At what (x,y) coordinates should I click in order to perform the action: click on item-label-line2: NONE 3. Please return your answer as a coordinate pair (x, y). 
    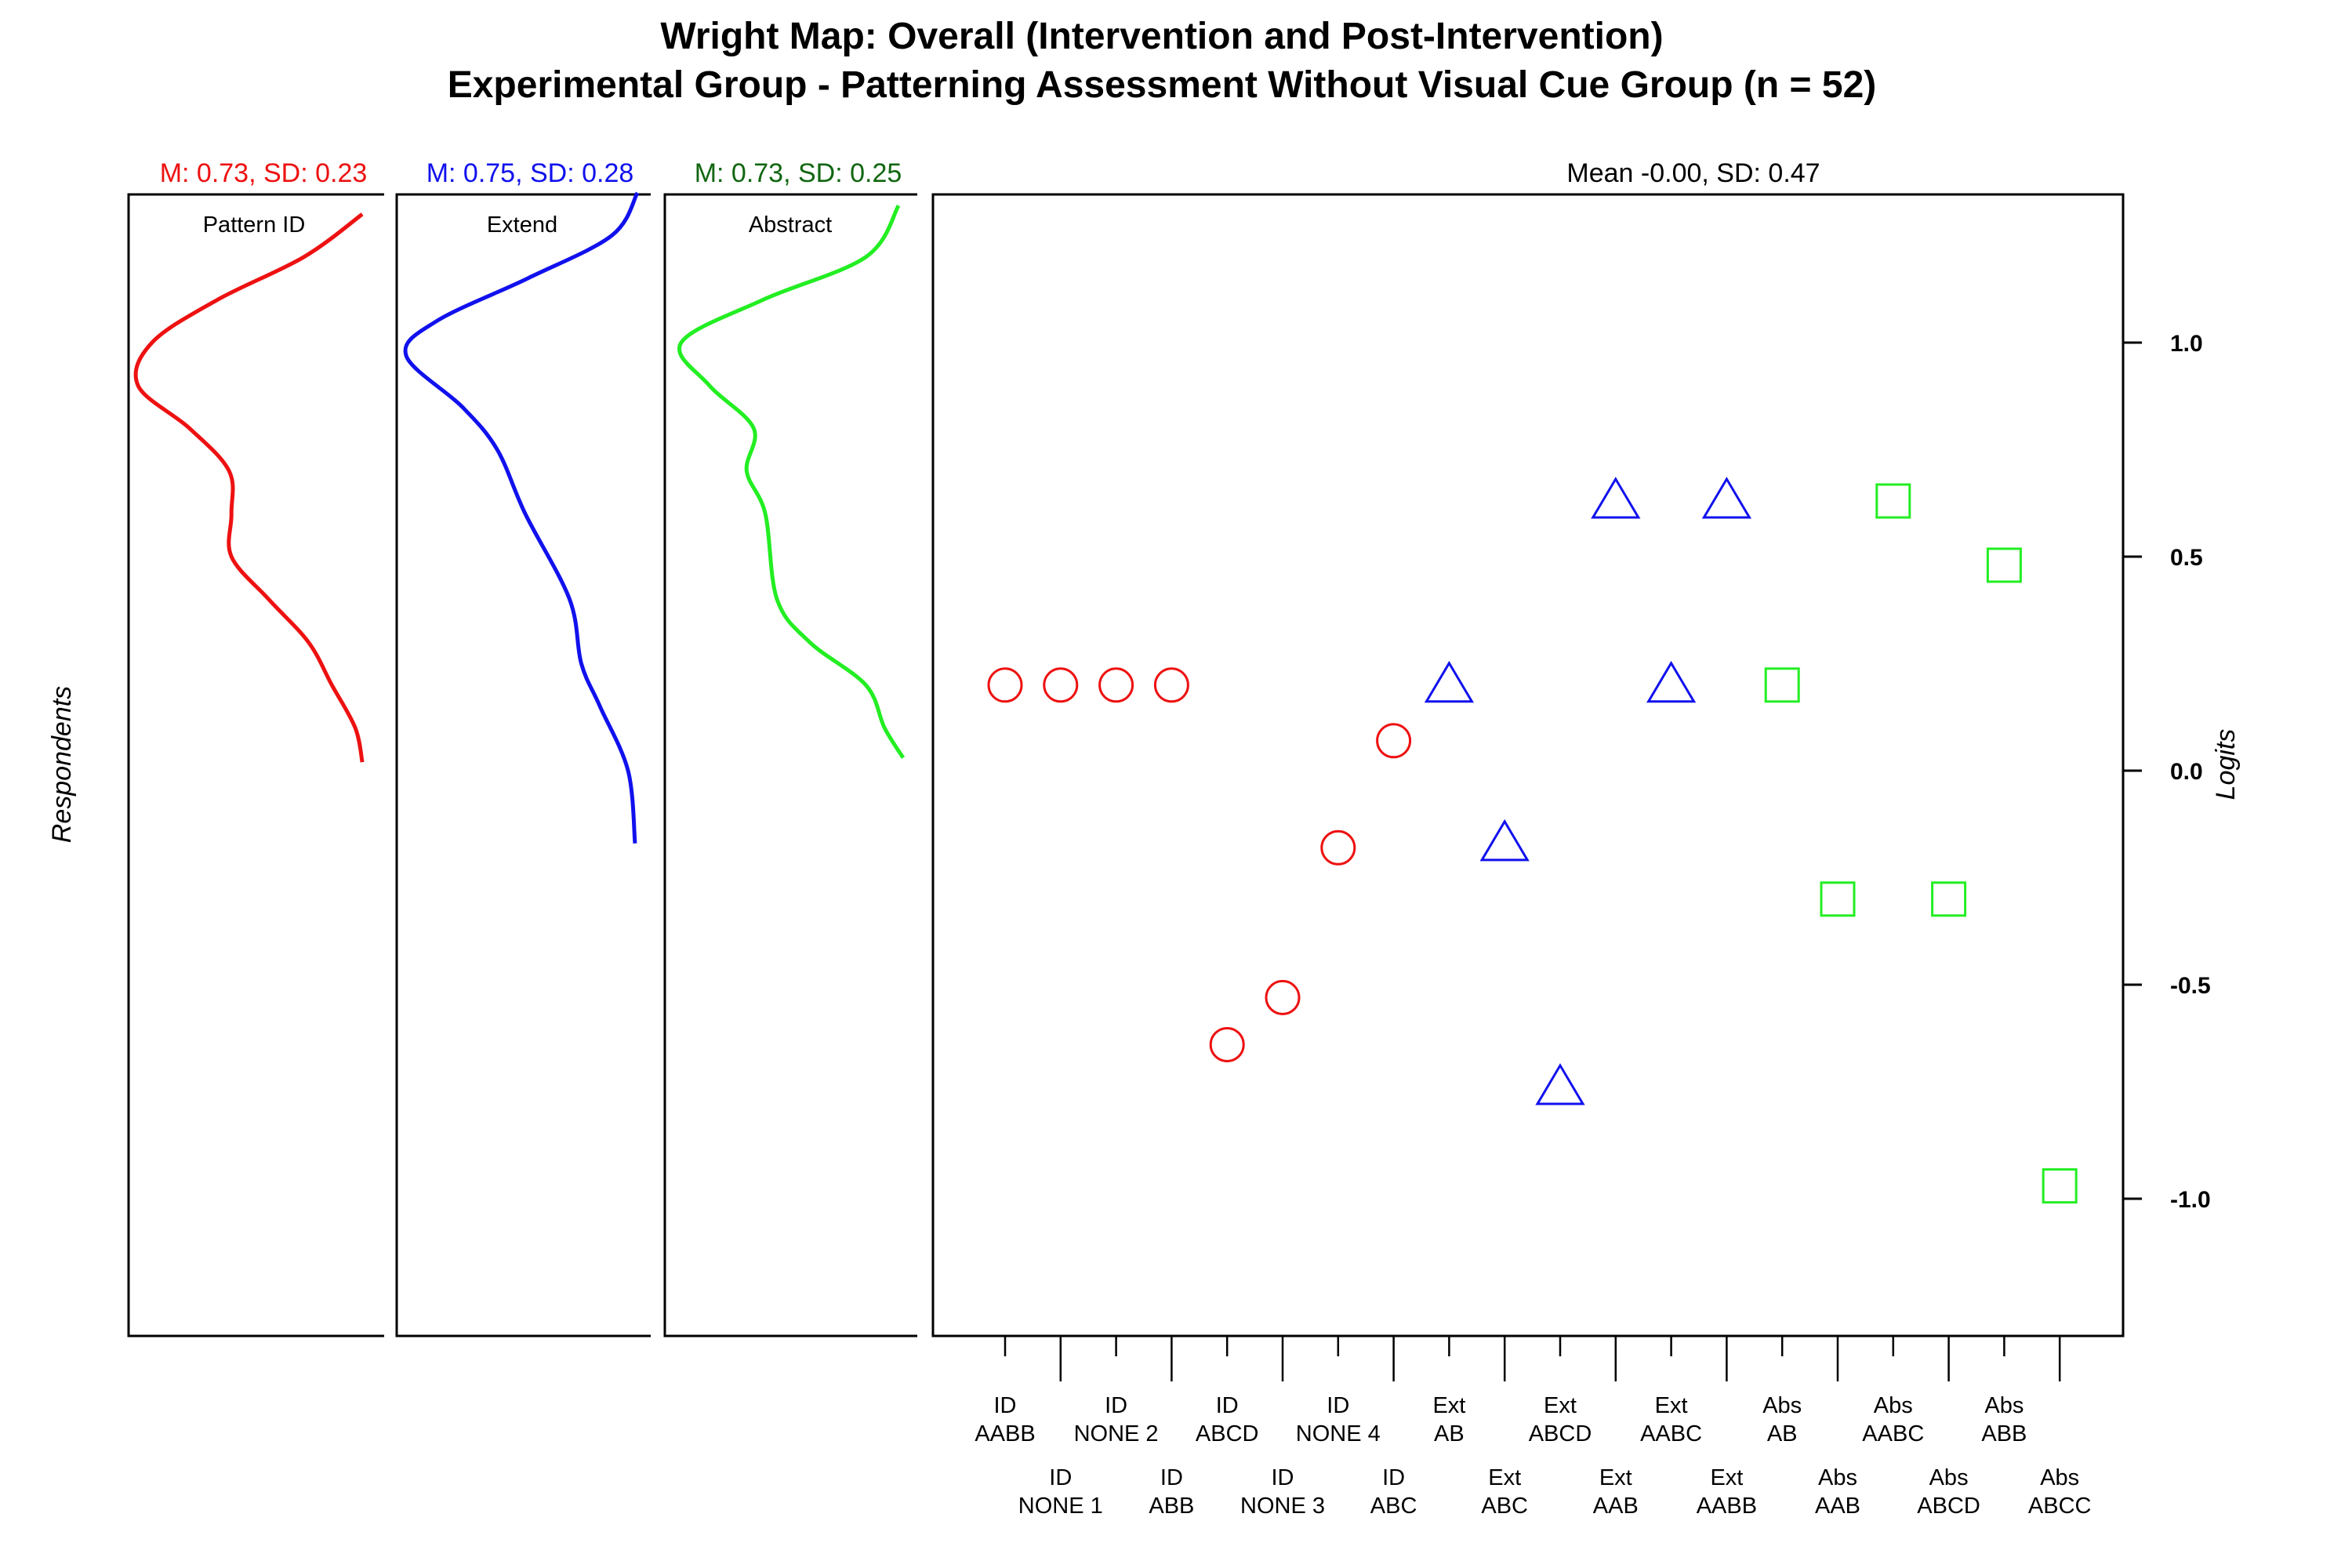
    Looking at the image, I should click on (1282, 1506).